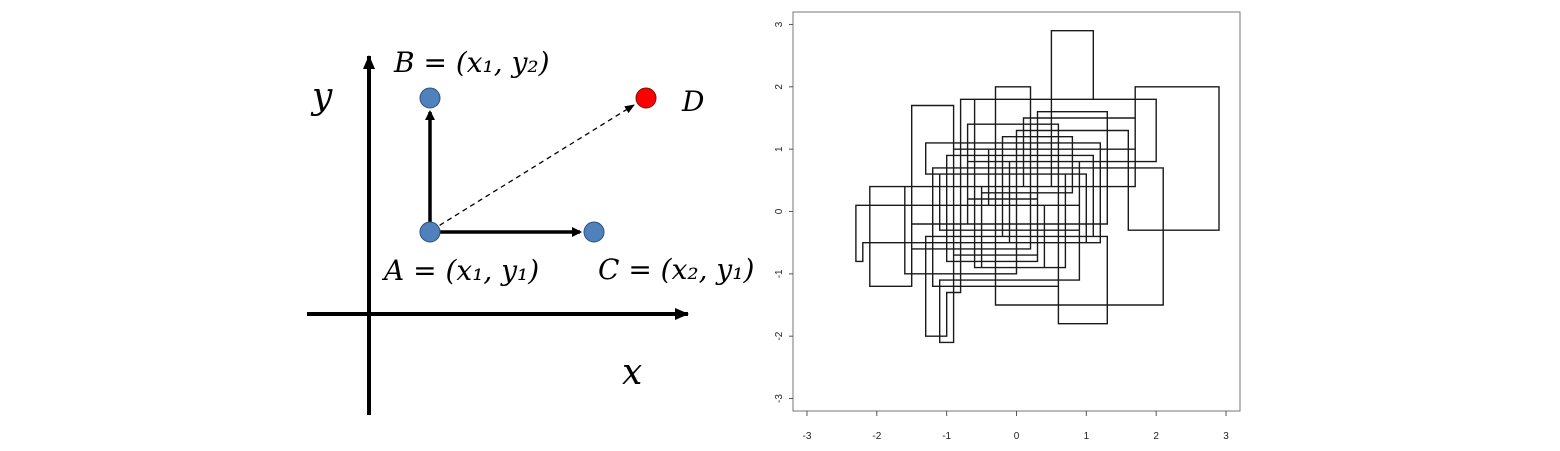 The image size is (1560, 451). Describe the element at coordinates (646, 98) in the screenshot. I see `point-d` at that location.